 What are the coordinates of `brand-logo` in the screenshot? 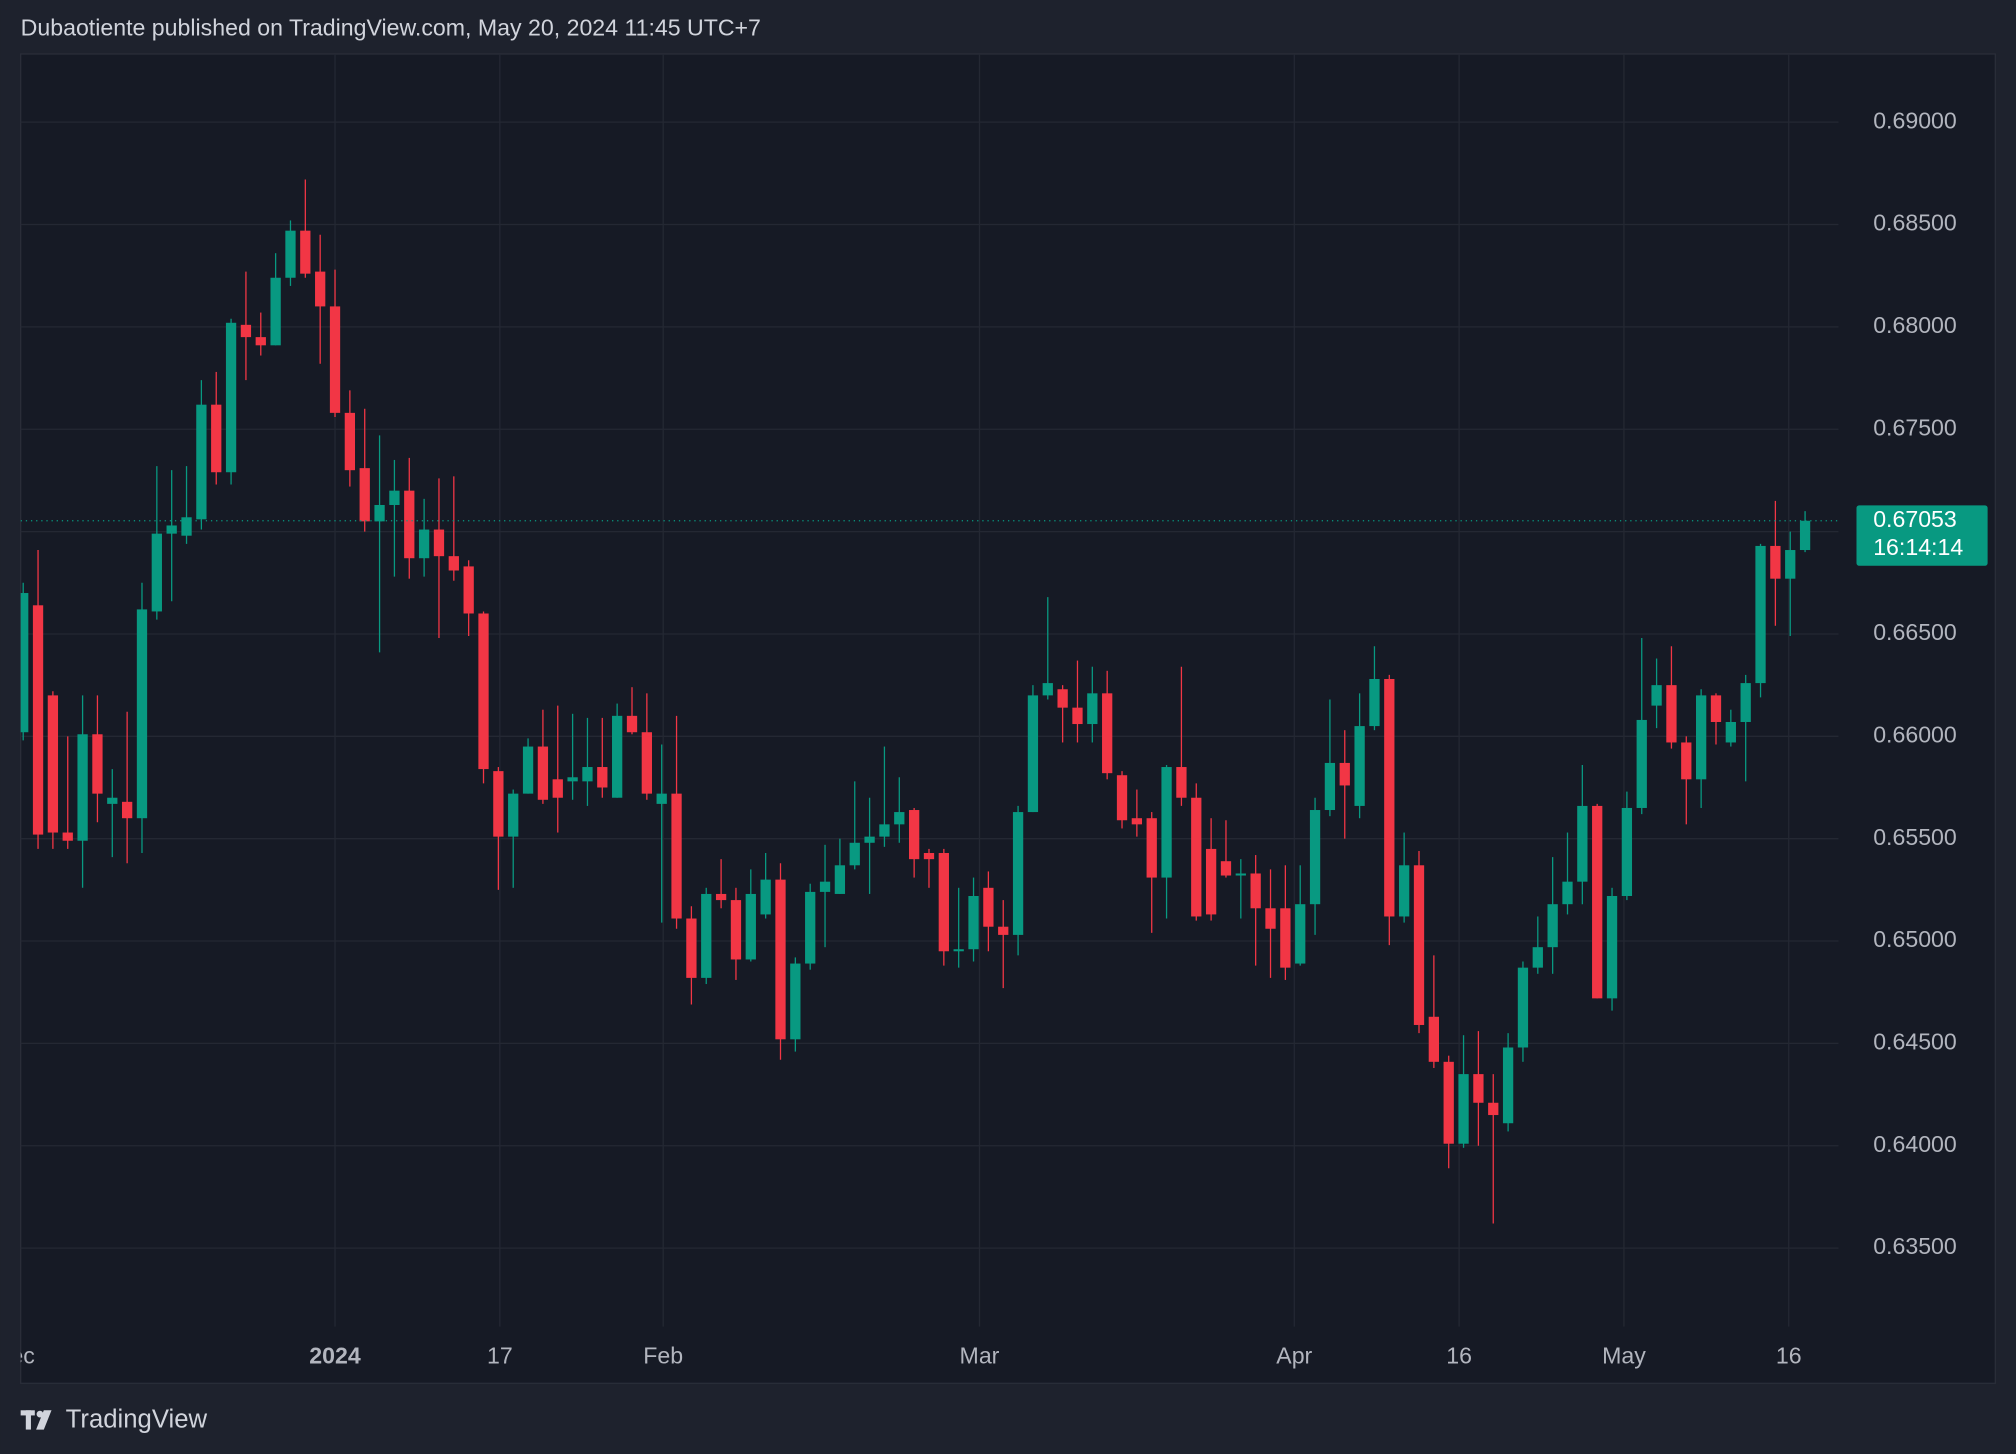 It's located at (36, 1420).